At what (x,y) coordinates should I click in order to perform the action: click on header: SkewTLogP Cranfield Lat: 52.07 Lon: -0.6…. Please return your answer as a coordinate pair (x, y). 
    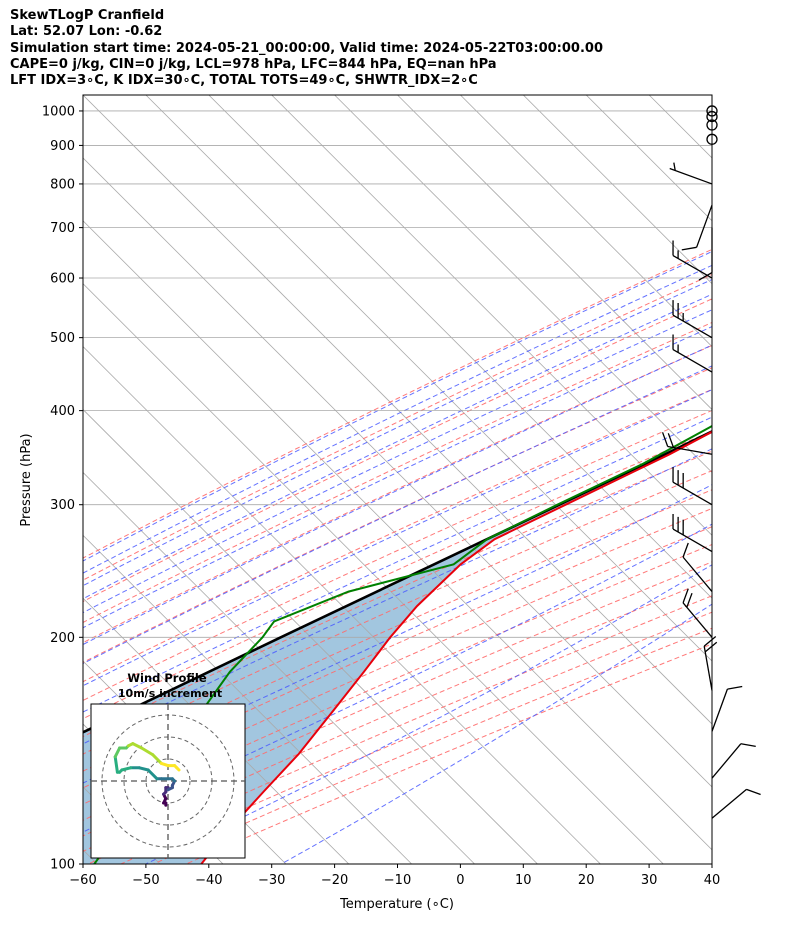
    Looking at the image, I should click on (306, 48).